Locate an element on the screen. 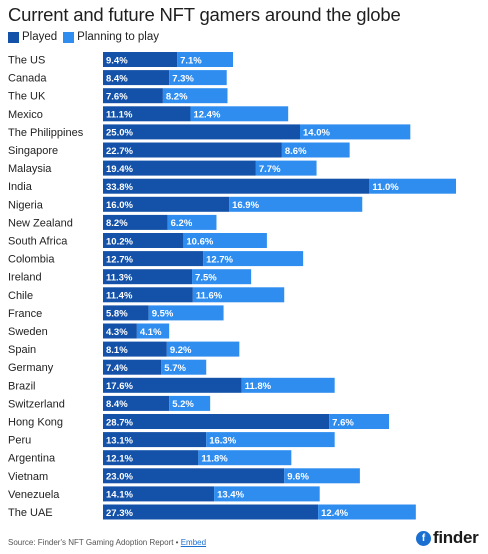  value-label-planning-to-play-venezuela: 13.4% is located at coordinates (230, 495).